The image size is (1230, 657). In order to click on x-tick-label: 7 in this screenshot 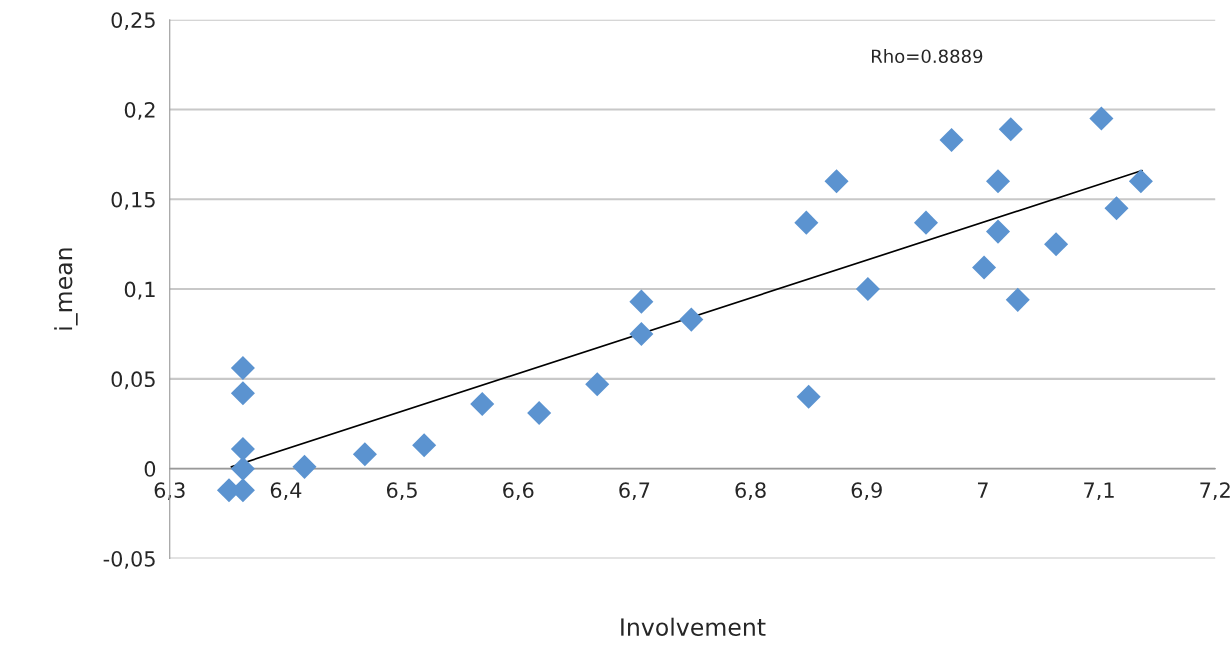, I will do `click(982, 490)`.